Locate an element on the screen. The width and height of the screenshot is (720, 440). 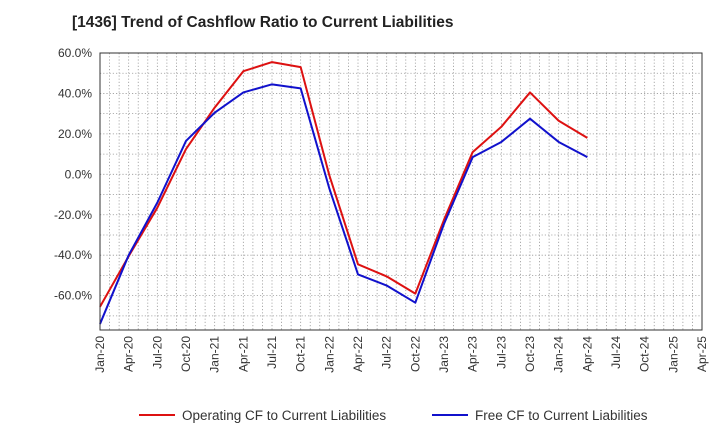
y-tick-label: -20.0% is located at coordinates (73, 215).